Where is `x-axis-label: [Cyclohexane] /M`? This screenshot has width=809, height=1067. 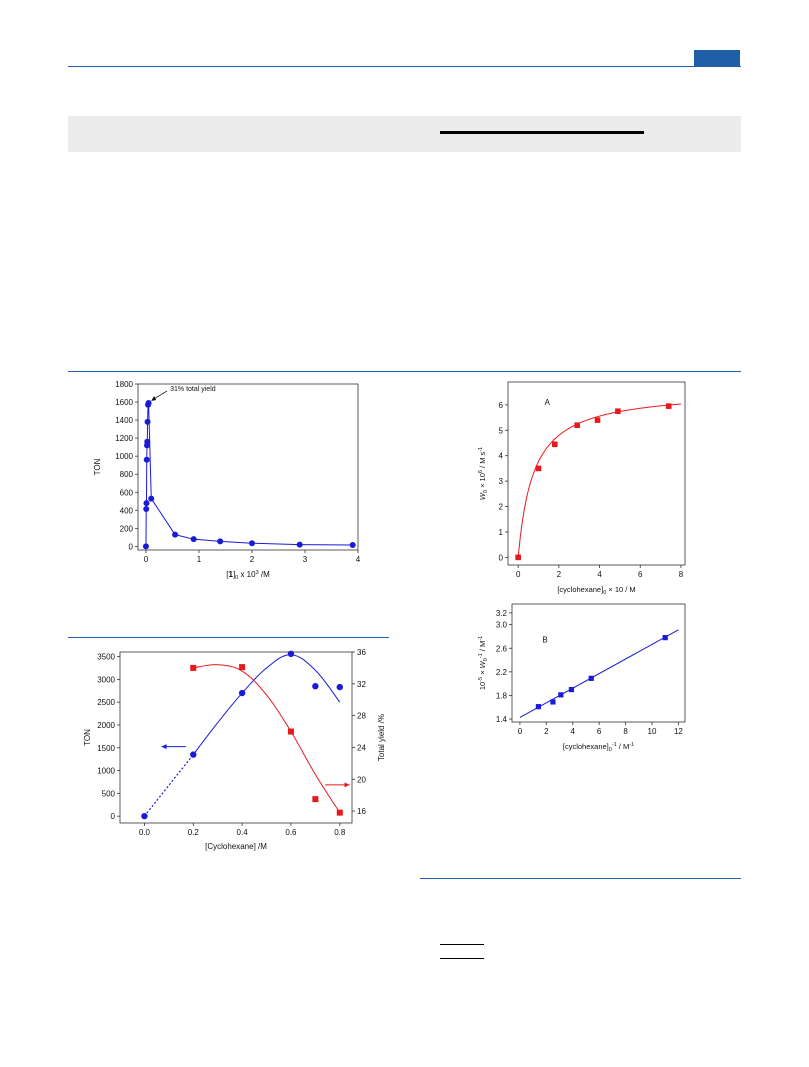 x-axis-label: [Cyclohexane] /M is located at coordinates (236, 846).